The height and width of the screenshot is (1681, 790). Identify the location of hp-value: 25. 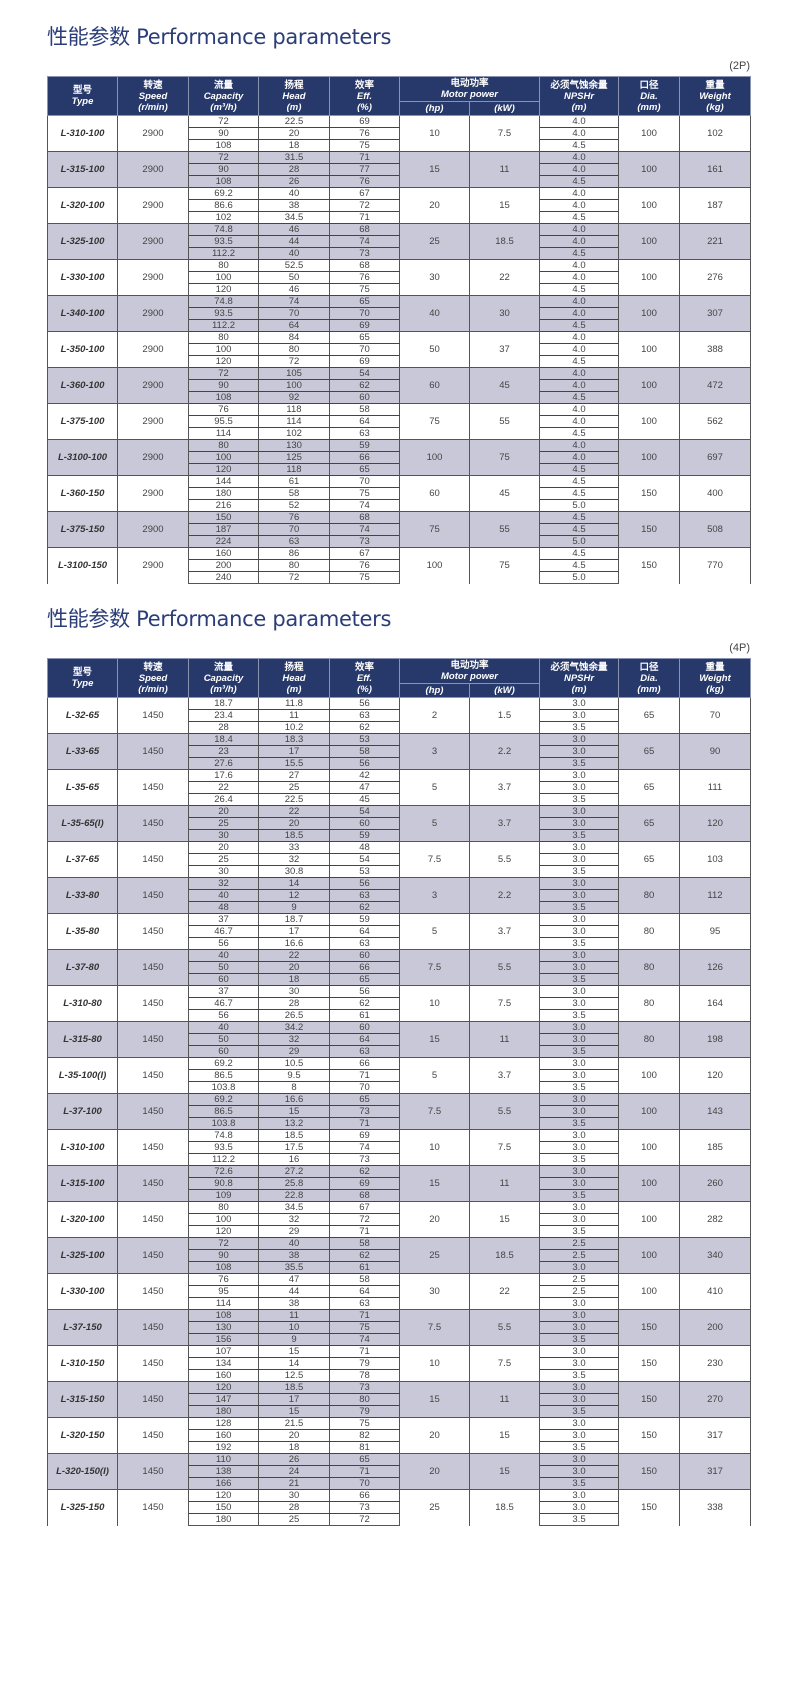
(434, 1255).